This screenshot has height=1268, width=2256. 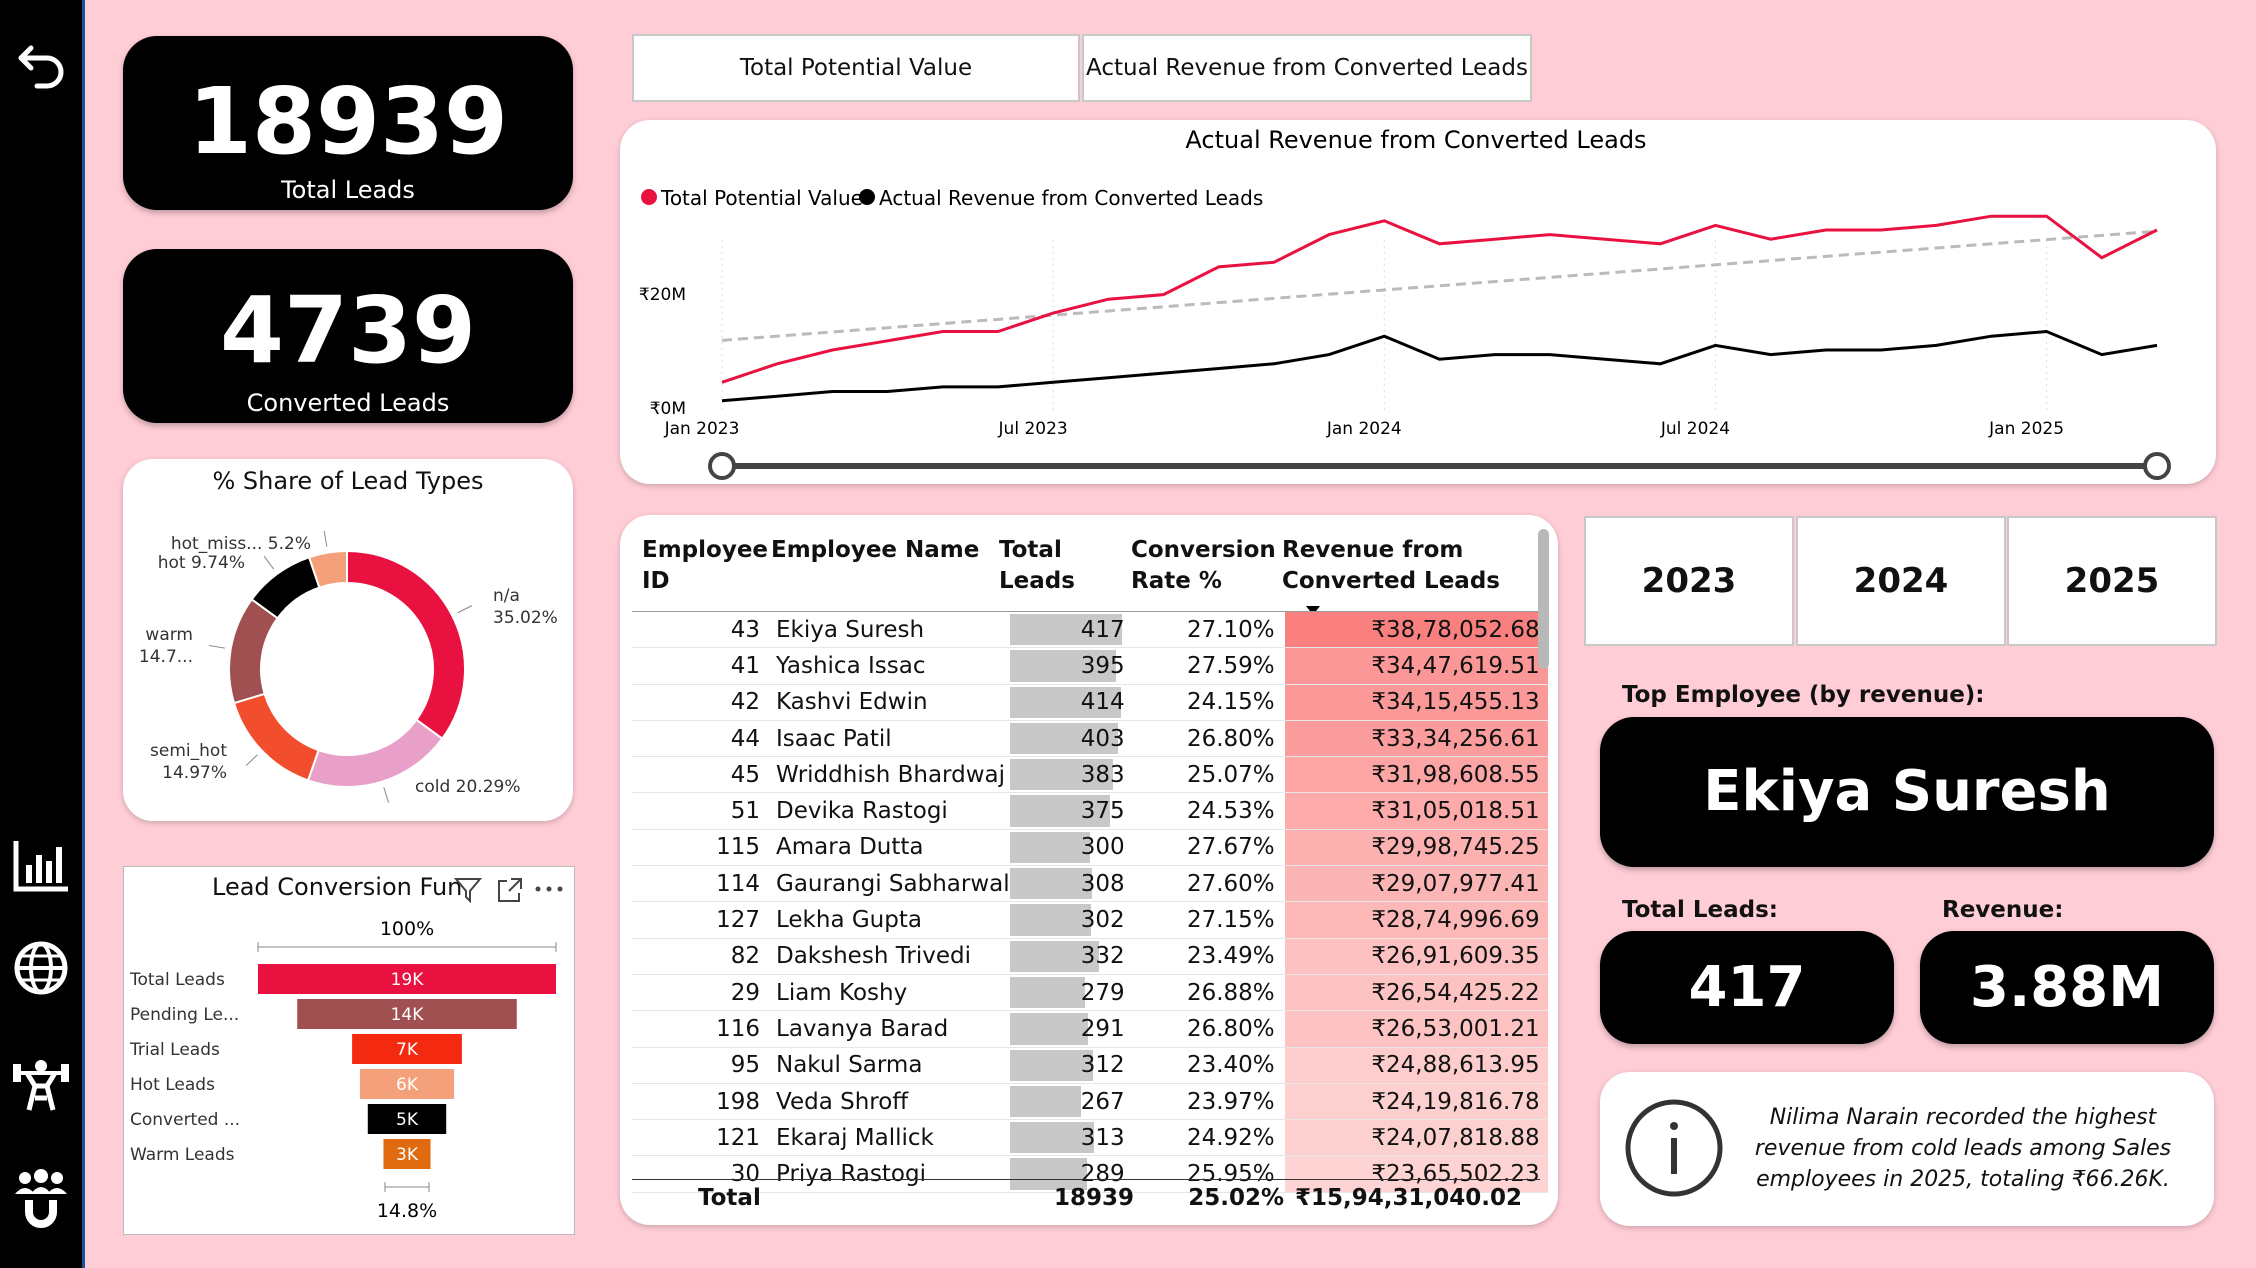 What do you see at coordinates (893, 1029) in the screenshot?
I see `cell-employee-name: Lavanya Barad` at bounding box center [893, 1029].